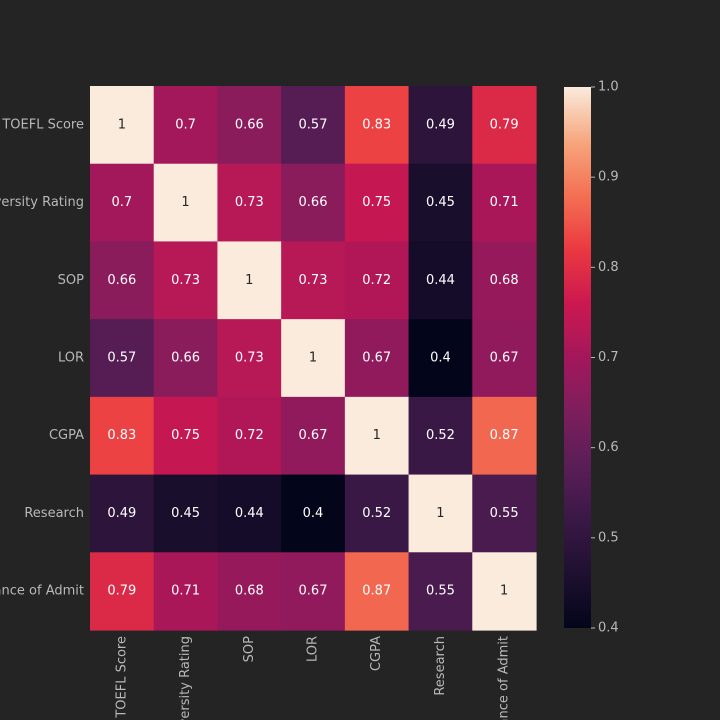 The height and width of the screenshot is (720, 720). I want to click on heatmap-value-research-toefl-score: 0.49, so click(121, 513).